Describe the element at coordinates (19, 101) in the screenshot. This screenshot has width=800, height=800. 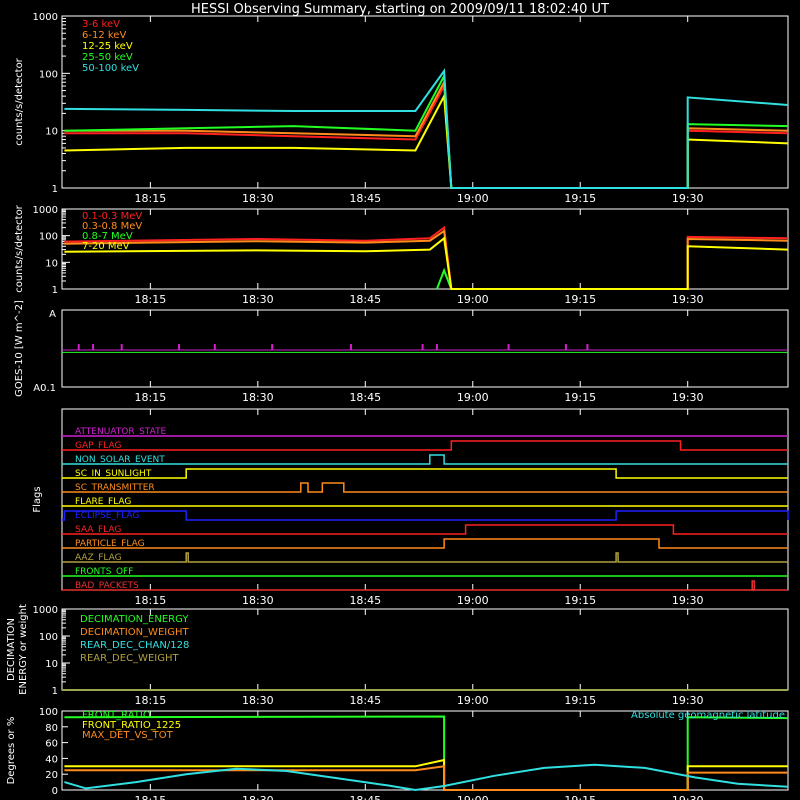
I see `panel1-ylabel: counts/s/detector` at that location.